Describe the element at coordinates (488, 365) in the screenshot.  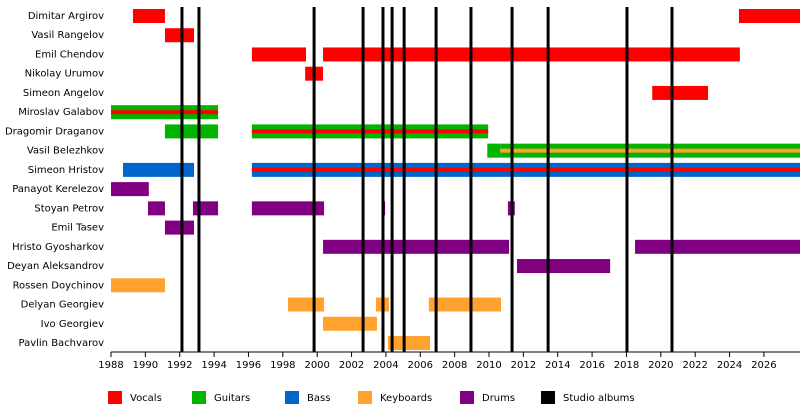
I see `x-tick-label: 2010` at that location.